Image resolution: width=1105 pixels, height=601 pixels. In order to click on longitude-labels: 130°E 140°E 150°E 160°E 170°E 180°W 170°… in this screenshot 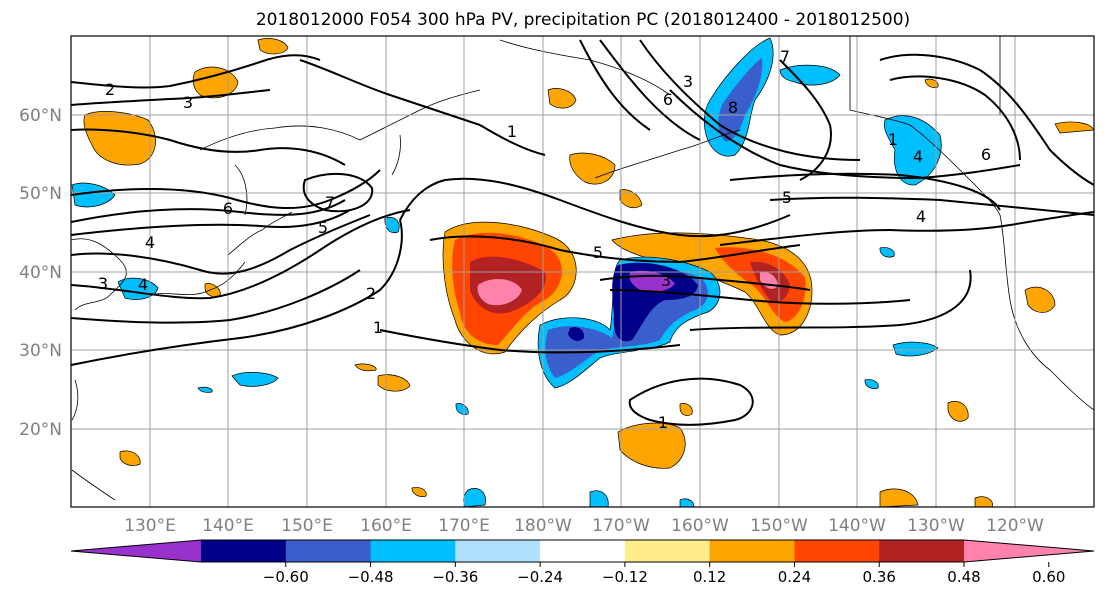, I will do `click(584, 526)`.